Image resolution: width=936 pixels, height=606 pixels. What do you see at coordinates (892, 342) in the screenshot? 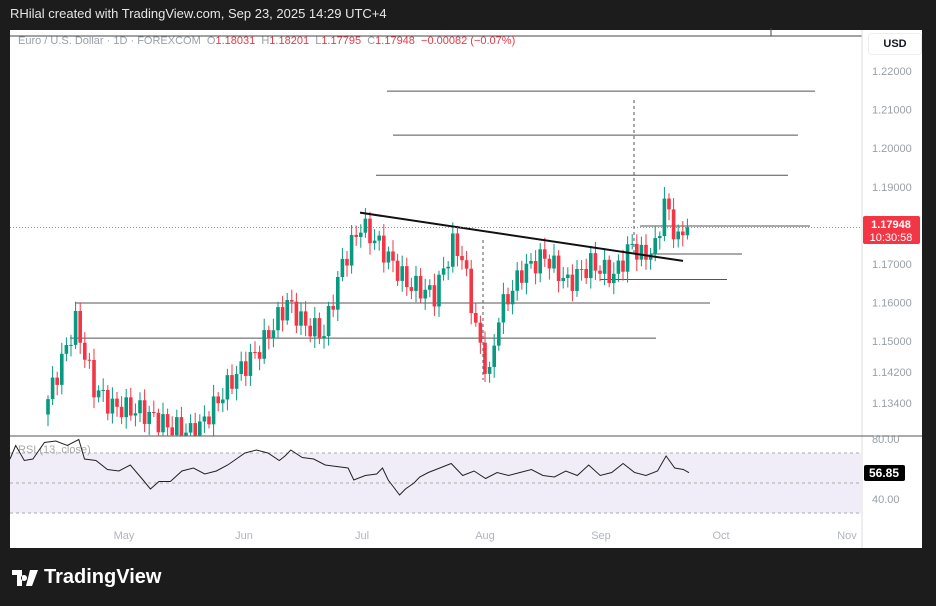
I see `price-tick: 1.15000` at bounding box center [892, 342].